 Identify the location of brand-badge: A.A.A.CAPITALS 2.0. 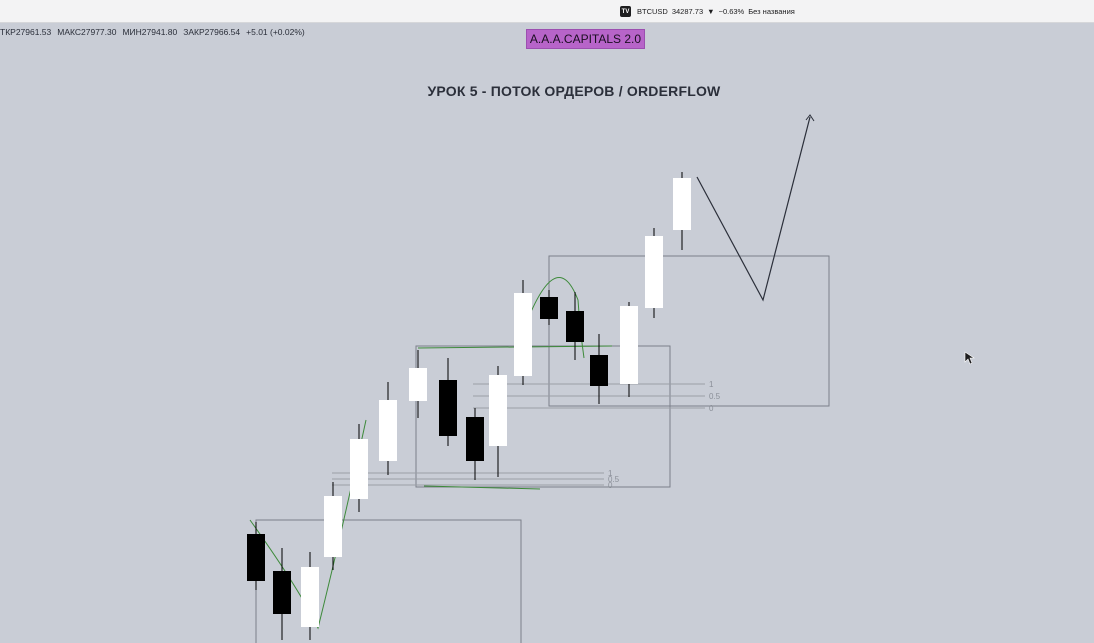
(585, 39).